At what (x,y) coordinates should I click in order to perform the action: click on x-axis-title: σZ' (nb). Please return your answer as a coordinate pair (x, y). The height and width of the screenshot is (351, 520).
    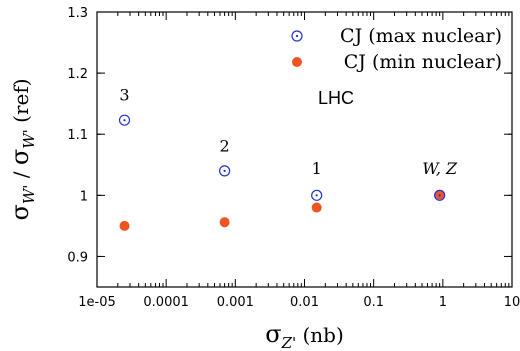
    Looking at the image, I should click on (304, 335).